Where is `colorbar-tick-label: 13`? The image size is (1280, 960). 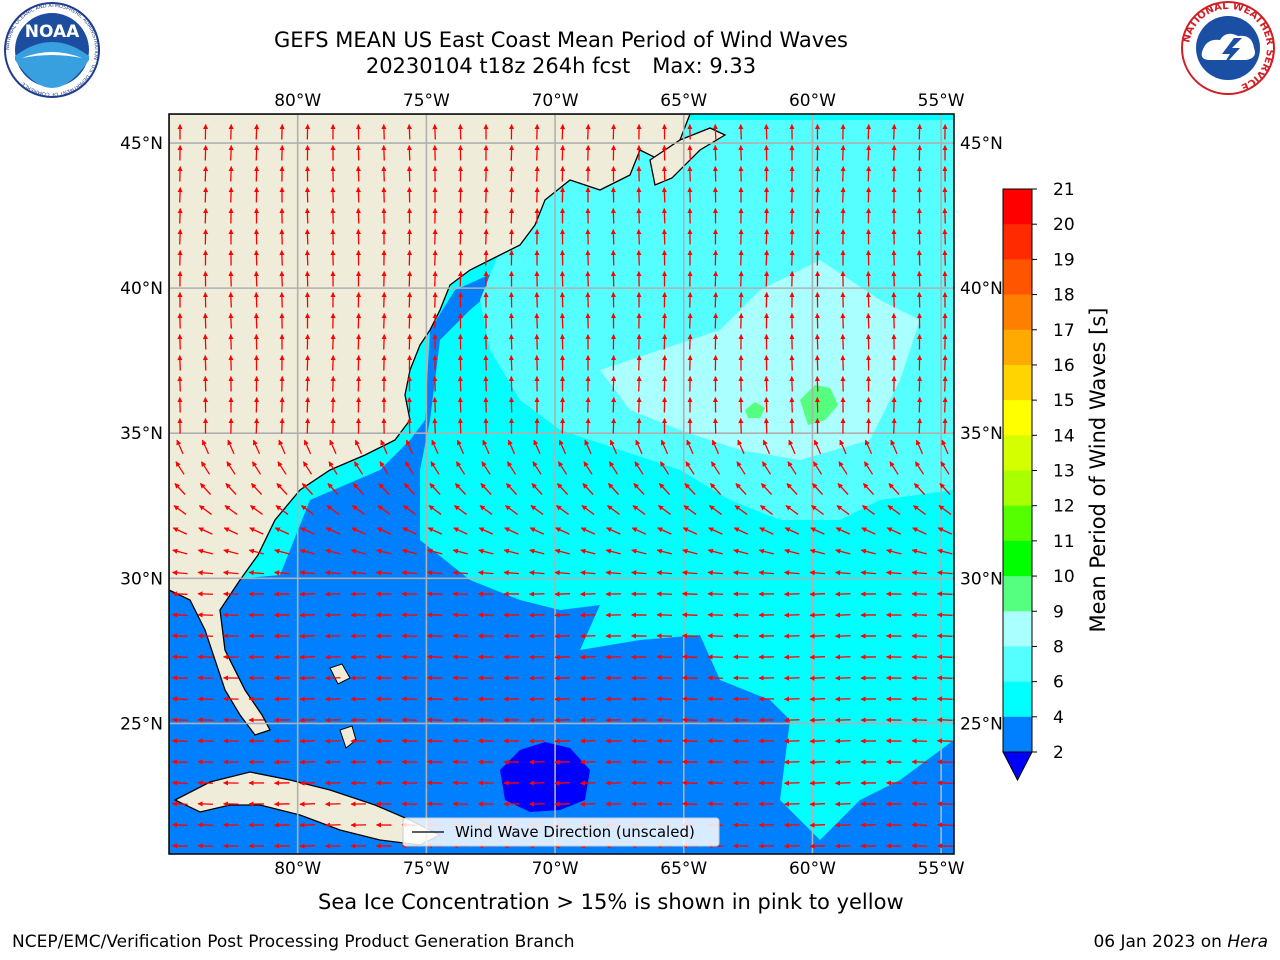
colorbar-tick-label: 13 is located at coordinates (1064, 472).